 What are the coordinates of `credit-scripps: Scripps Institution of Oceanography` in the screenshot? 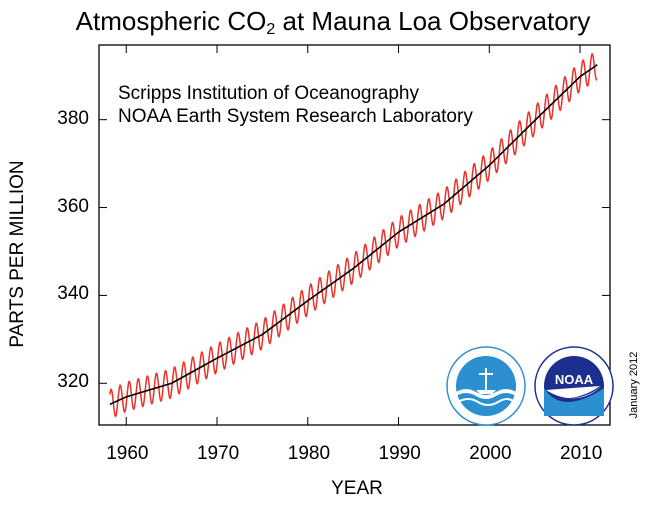 It's located at (269, 93).